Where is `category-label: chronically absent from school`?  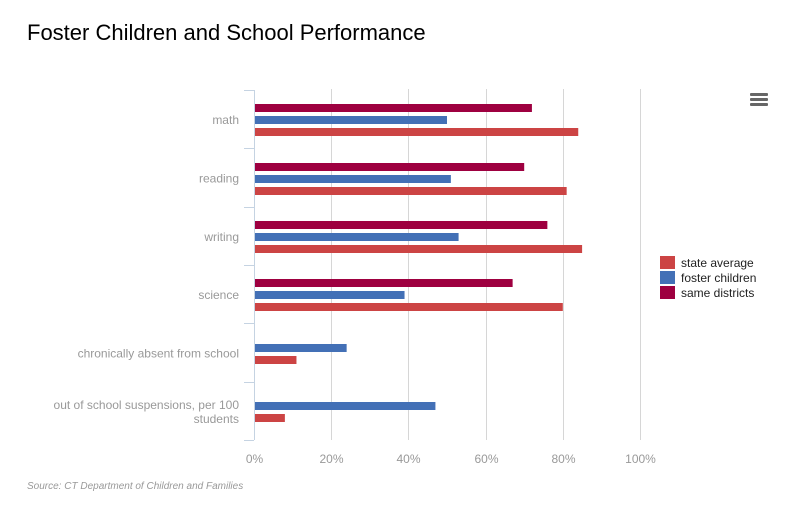 category-label: chronically absent from school is located at coordinates (158, 354).